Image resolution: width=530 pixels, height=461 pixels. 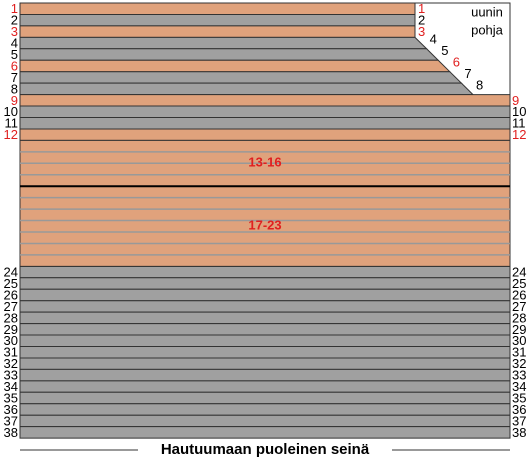 I want to click on corner-label: pohja, so click(x=487, y=29).